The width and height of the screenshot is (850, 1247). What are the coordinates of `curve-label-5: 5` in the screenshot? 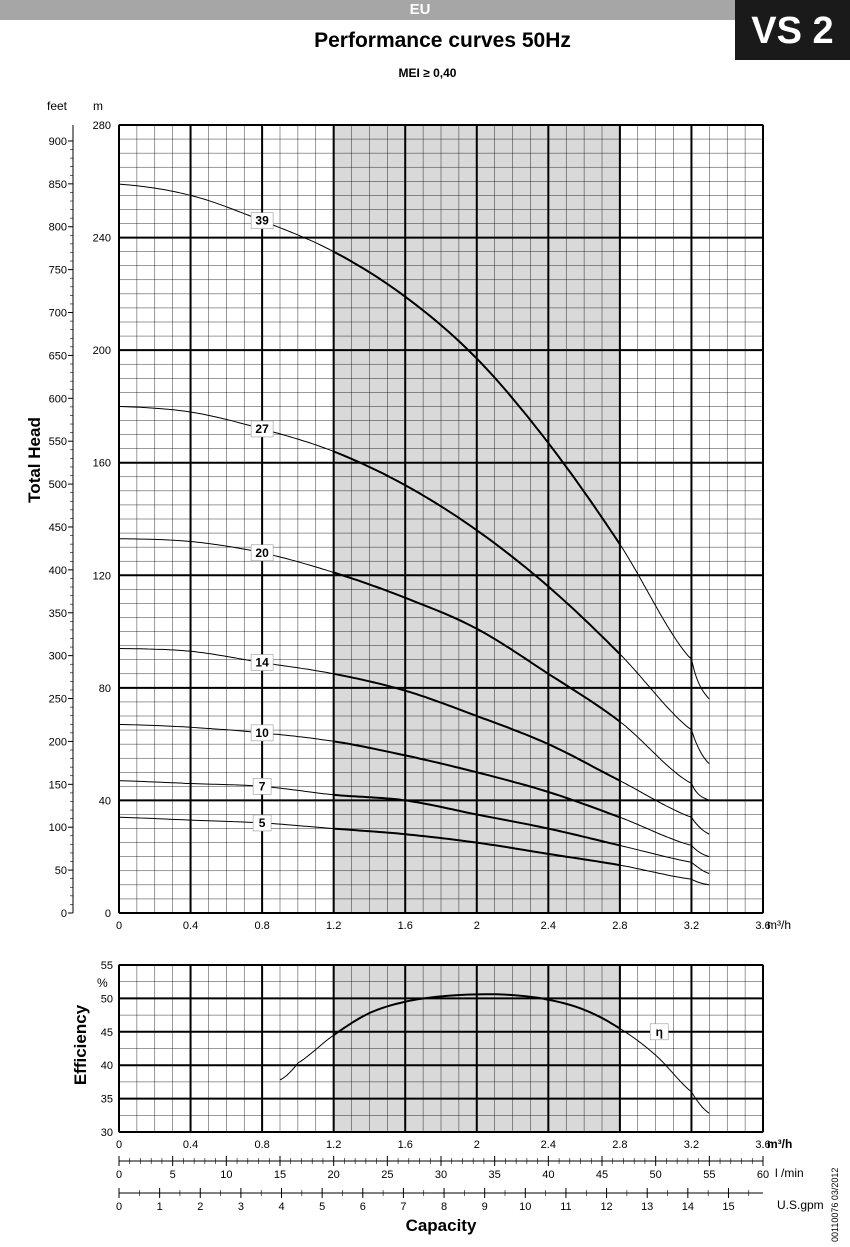 It's located at (262, 823).